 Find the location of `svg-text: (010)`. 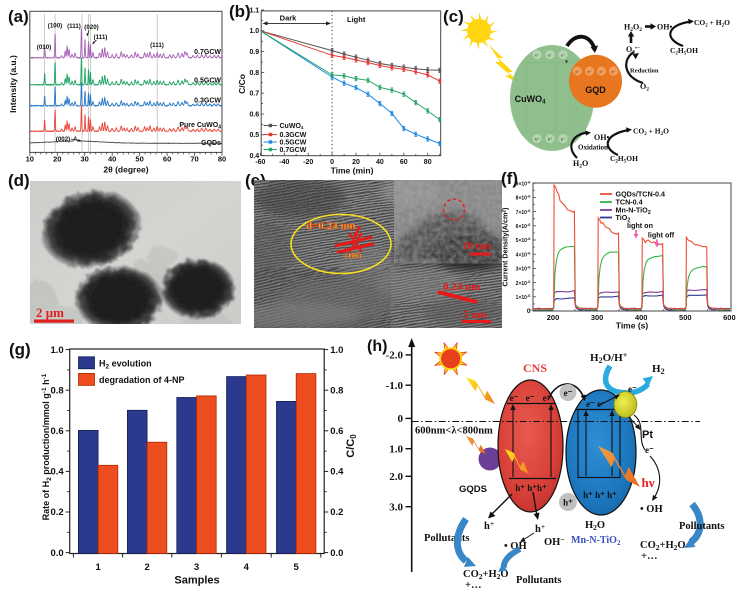

svg-text: (010) is located at coordinates (44, 47).